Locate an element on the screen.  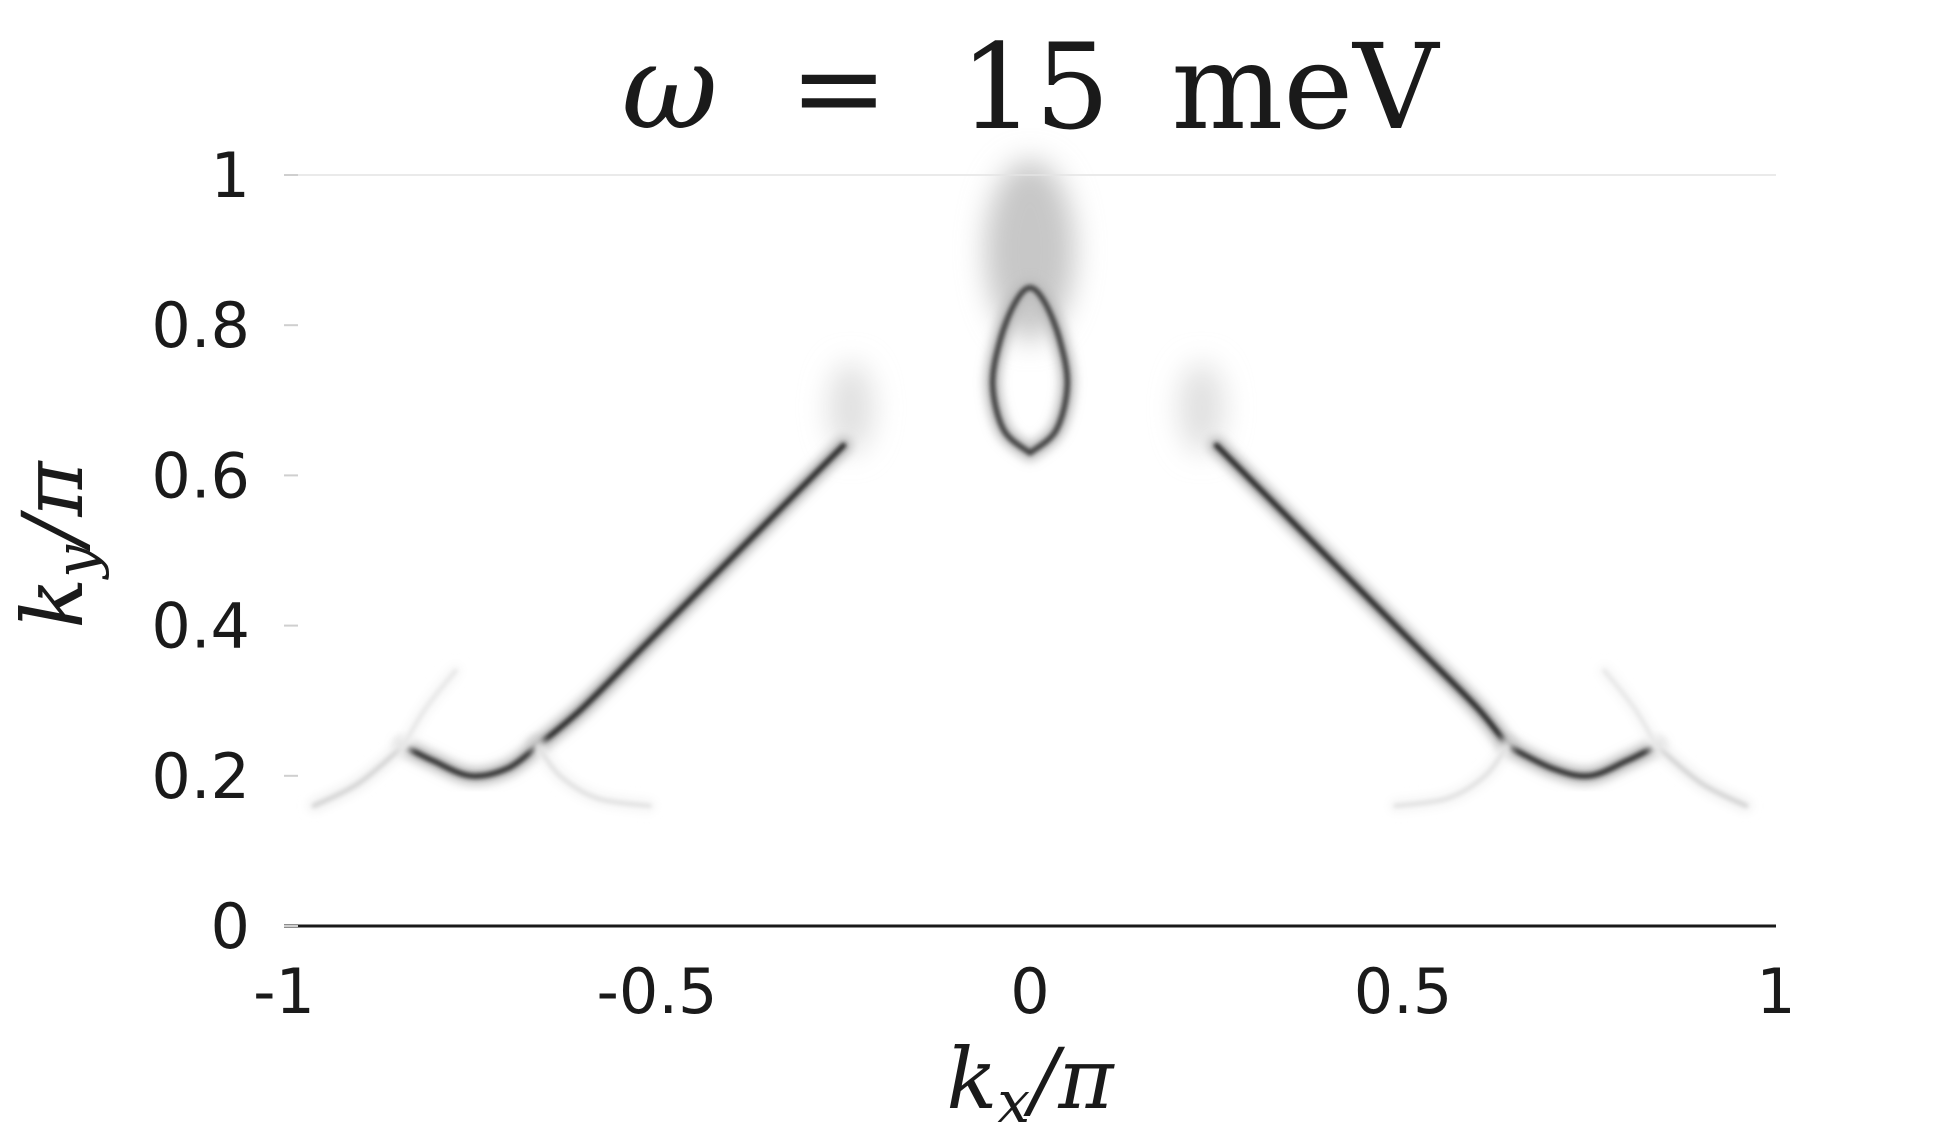
y-axis-label-rest: /π is located at coordinates (53, 506).